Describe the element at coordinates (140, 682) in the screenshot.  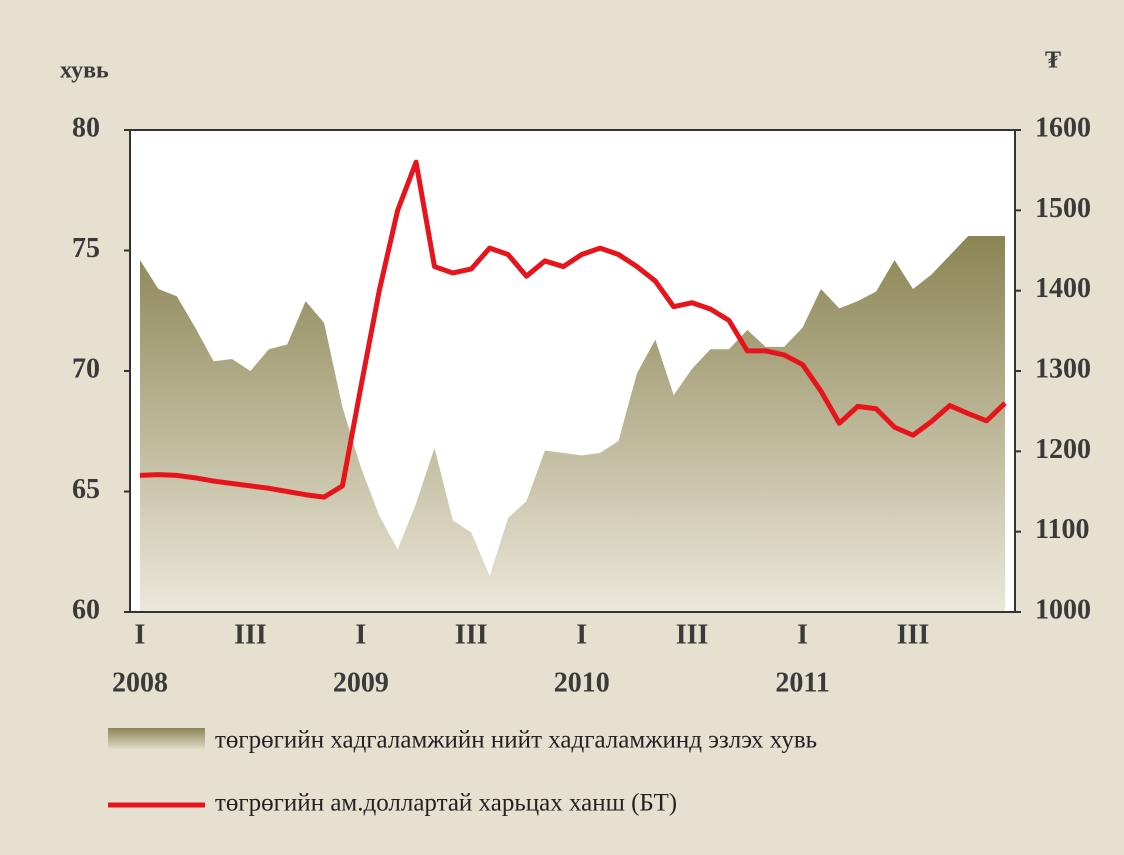
I see `x-year-label: 2008` at that location.